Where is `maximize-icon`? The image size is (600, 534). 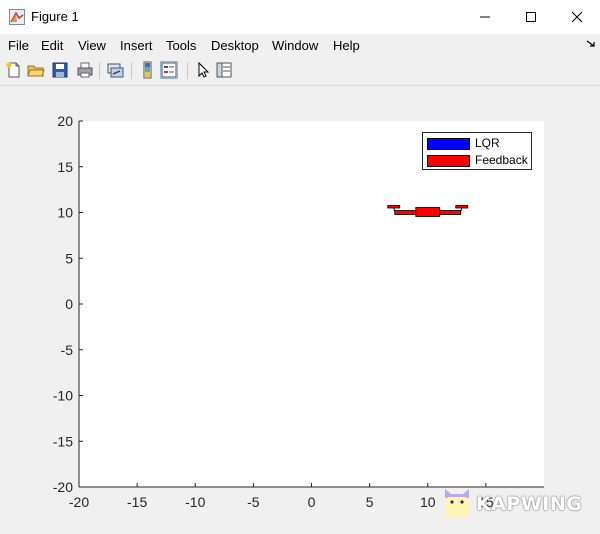
maximize-icon is located at coordinates (531, 17).